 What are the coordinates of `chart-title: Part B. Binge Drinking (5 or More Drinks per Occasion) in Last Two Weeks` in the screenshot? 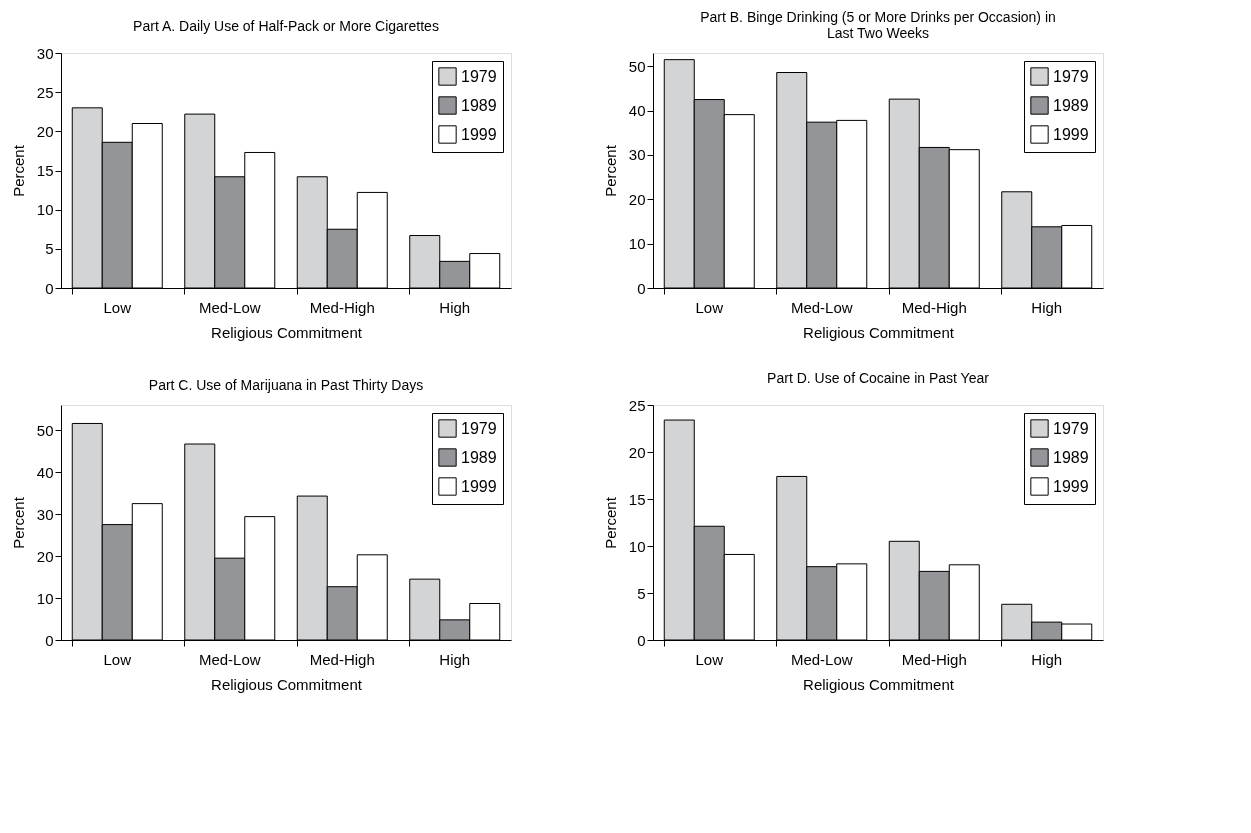 It's located at (878, 25).